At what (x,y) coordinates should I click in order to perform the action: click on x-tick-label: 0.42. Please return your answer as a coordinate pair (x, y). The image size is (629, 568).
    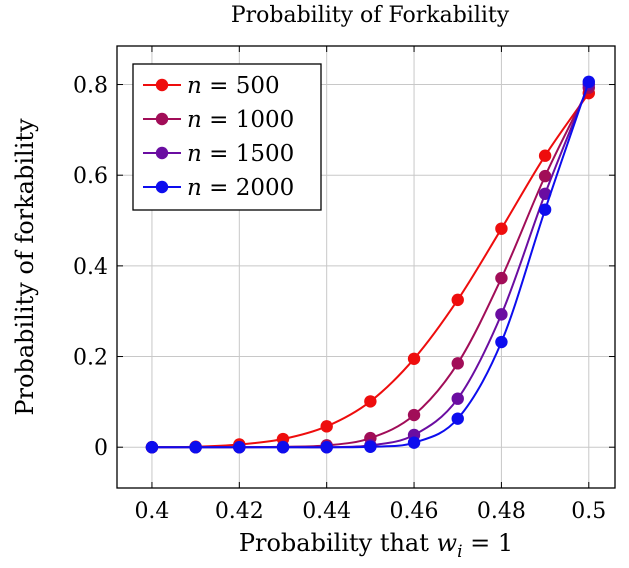
    Looking at the image, I should click on (239, 511).